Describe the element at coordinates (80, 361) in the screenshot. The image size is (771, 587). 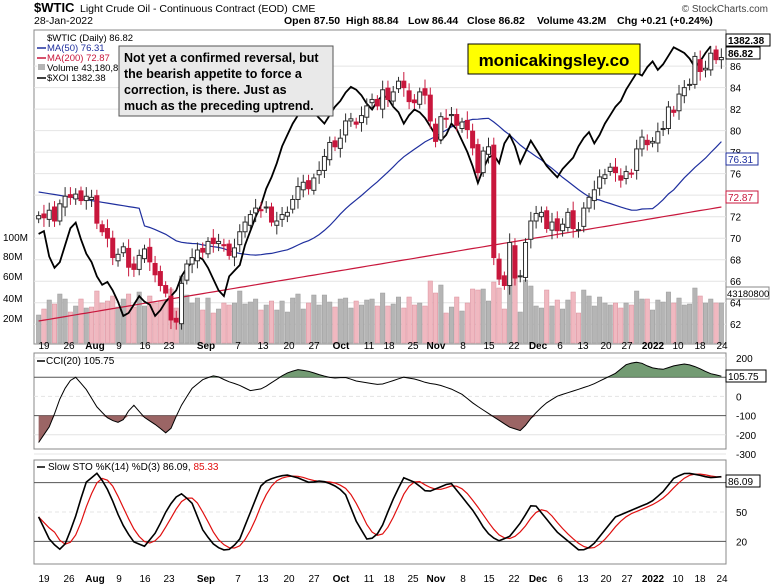
I see `cci-label: CCI(20) 105.75` at that location.